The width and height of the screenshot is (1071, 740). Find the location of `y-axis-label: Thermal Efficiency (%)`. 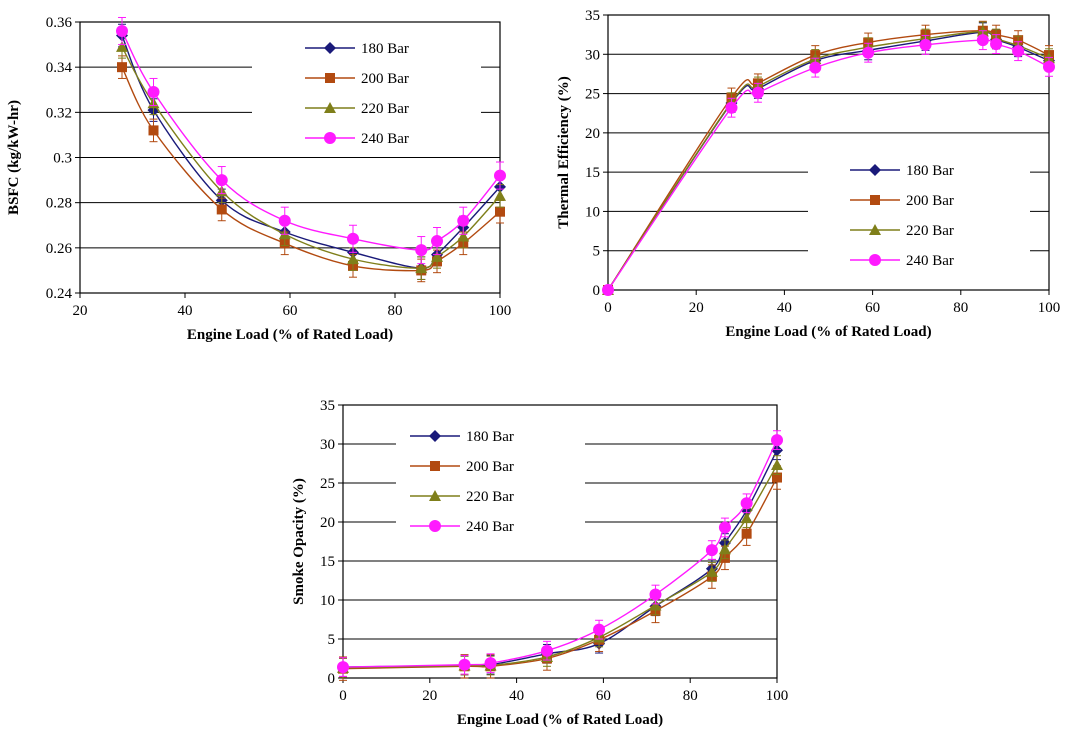

y-axis-label: Thermal Efficiency (%) is located at coordinates (564, 152).